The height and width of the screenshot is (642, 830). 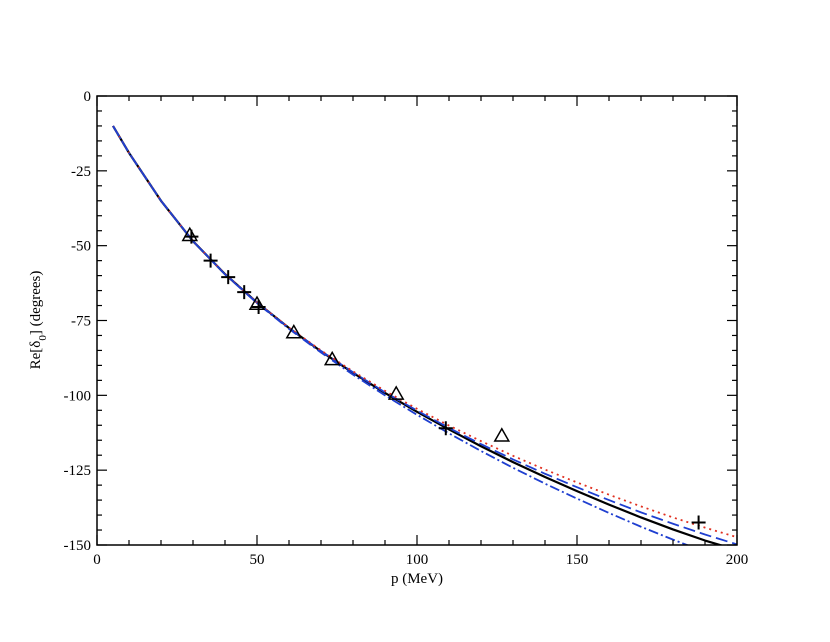 What do you see at coordinates (577, 560) in the screenshot?
I see `x-tick-label: 150` at bounding box center [577, 560].